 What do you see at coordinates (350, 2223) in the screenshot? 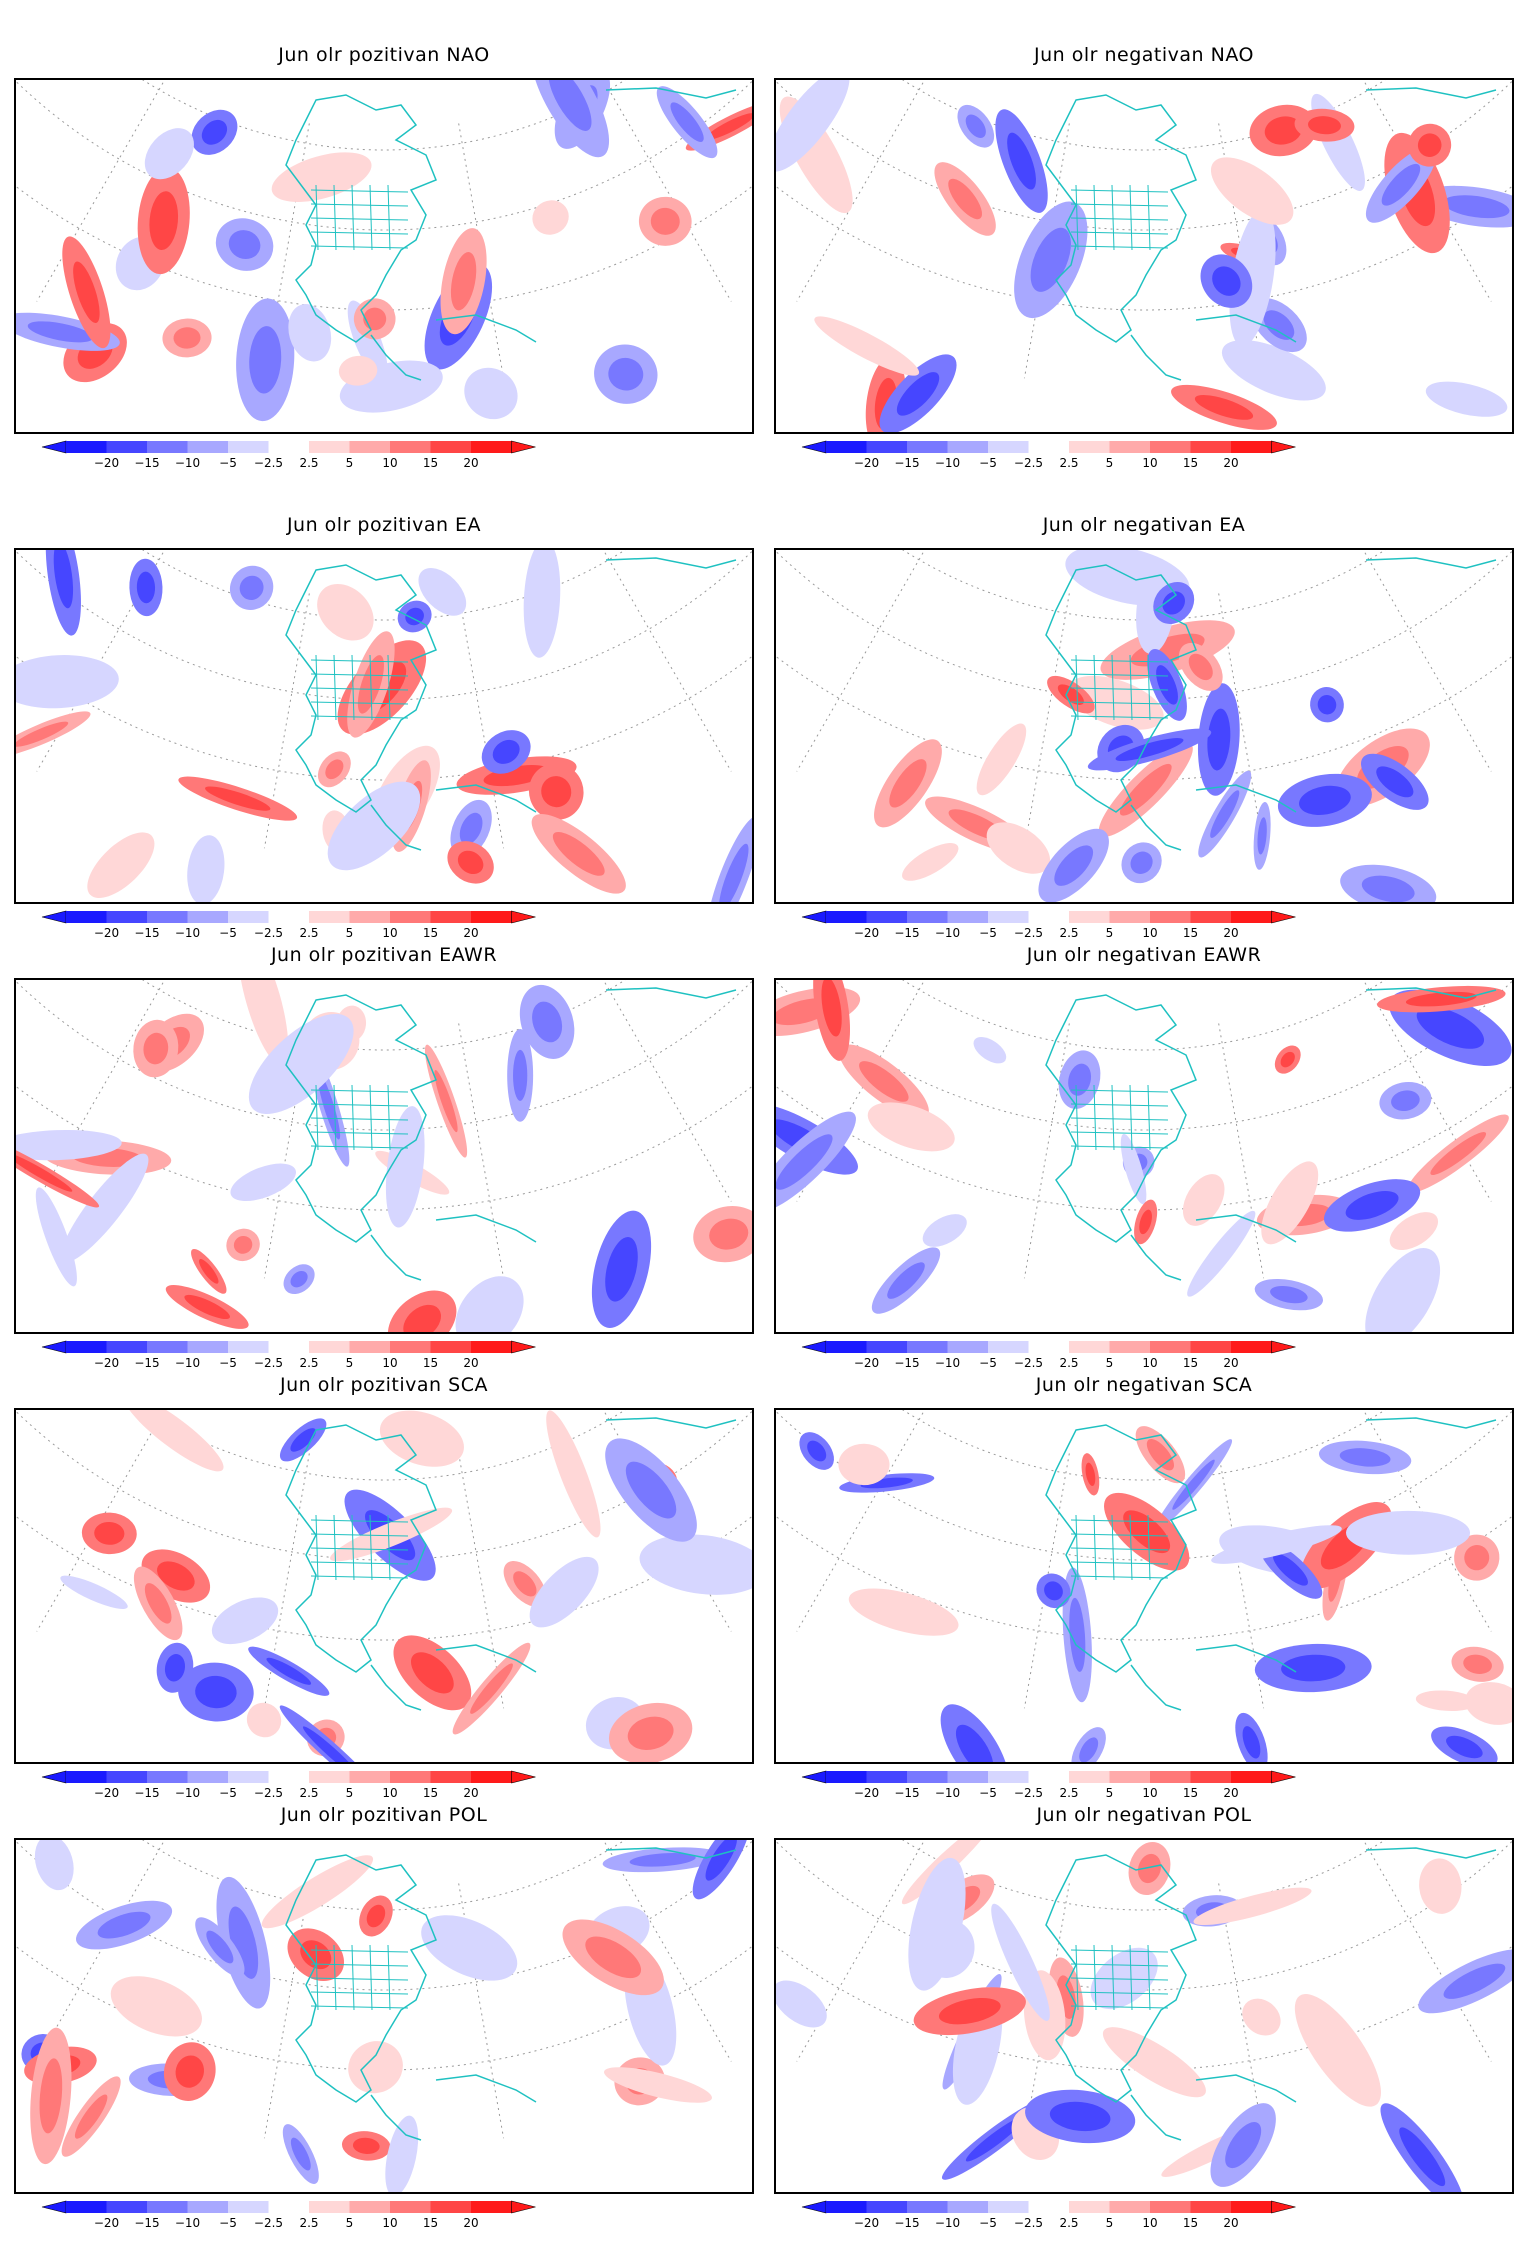
I see `colorbar-tick-label: 5` at bounding box center [350, 2223].